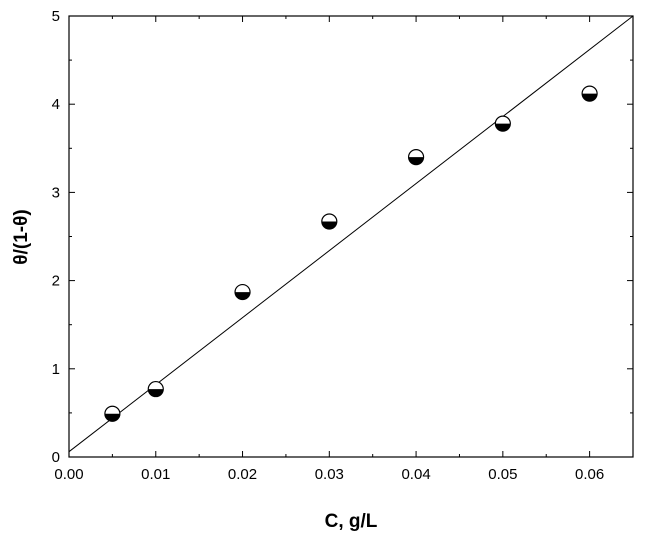 The height and width of the screenshot is (541, 647). I want to click on y-tick-label: 5, so click(56, 16).